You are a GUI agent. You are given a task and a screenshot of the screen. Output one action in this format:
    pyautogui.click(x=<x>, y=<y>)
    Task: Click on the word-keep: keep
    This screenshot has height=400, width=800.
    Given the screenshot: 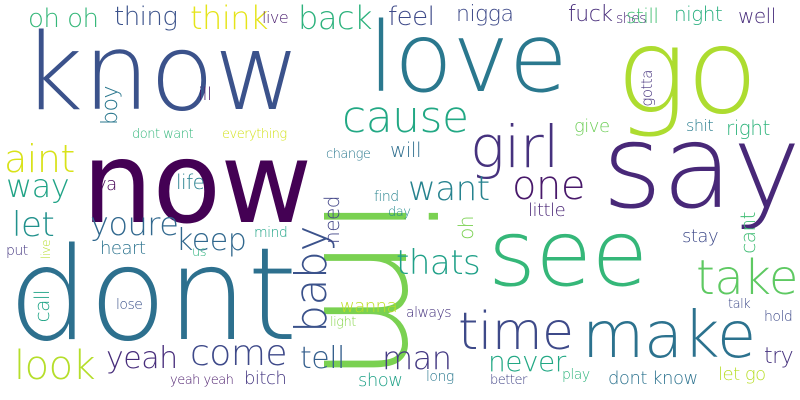 What is the action you would take?
    pyautogui.click(x=211, y=240)
    